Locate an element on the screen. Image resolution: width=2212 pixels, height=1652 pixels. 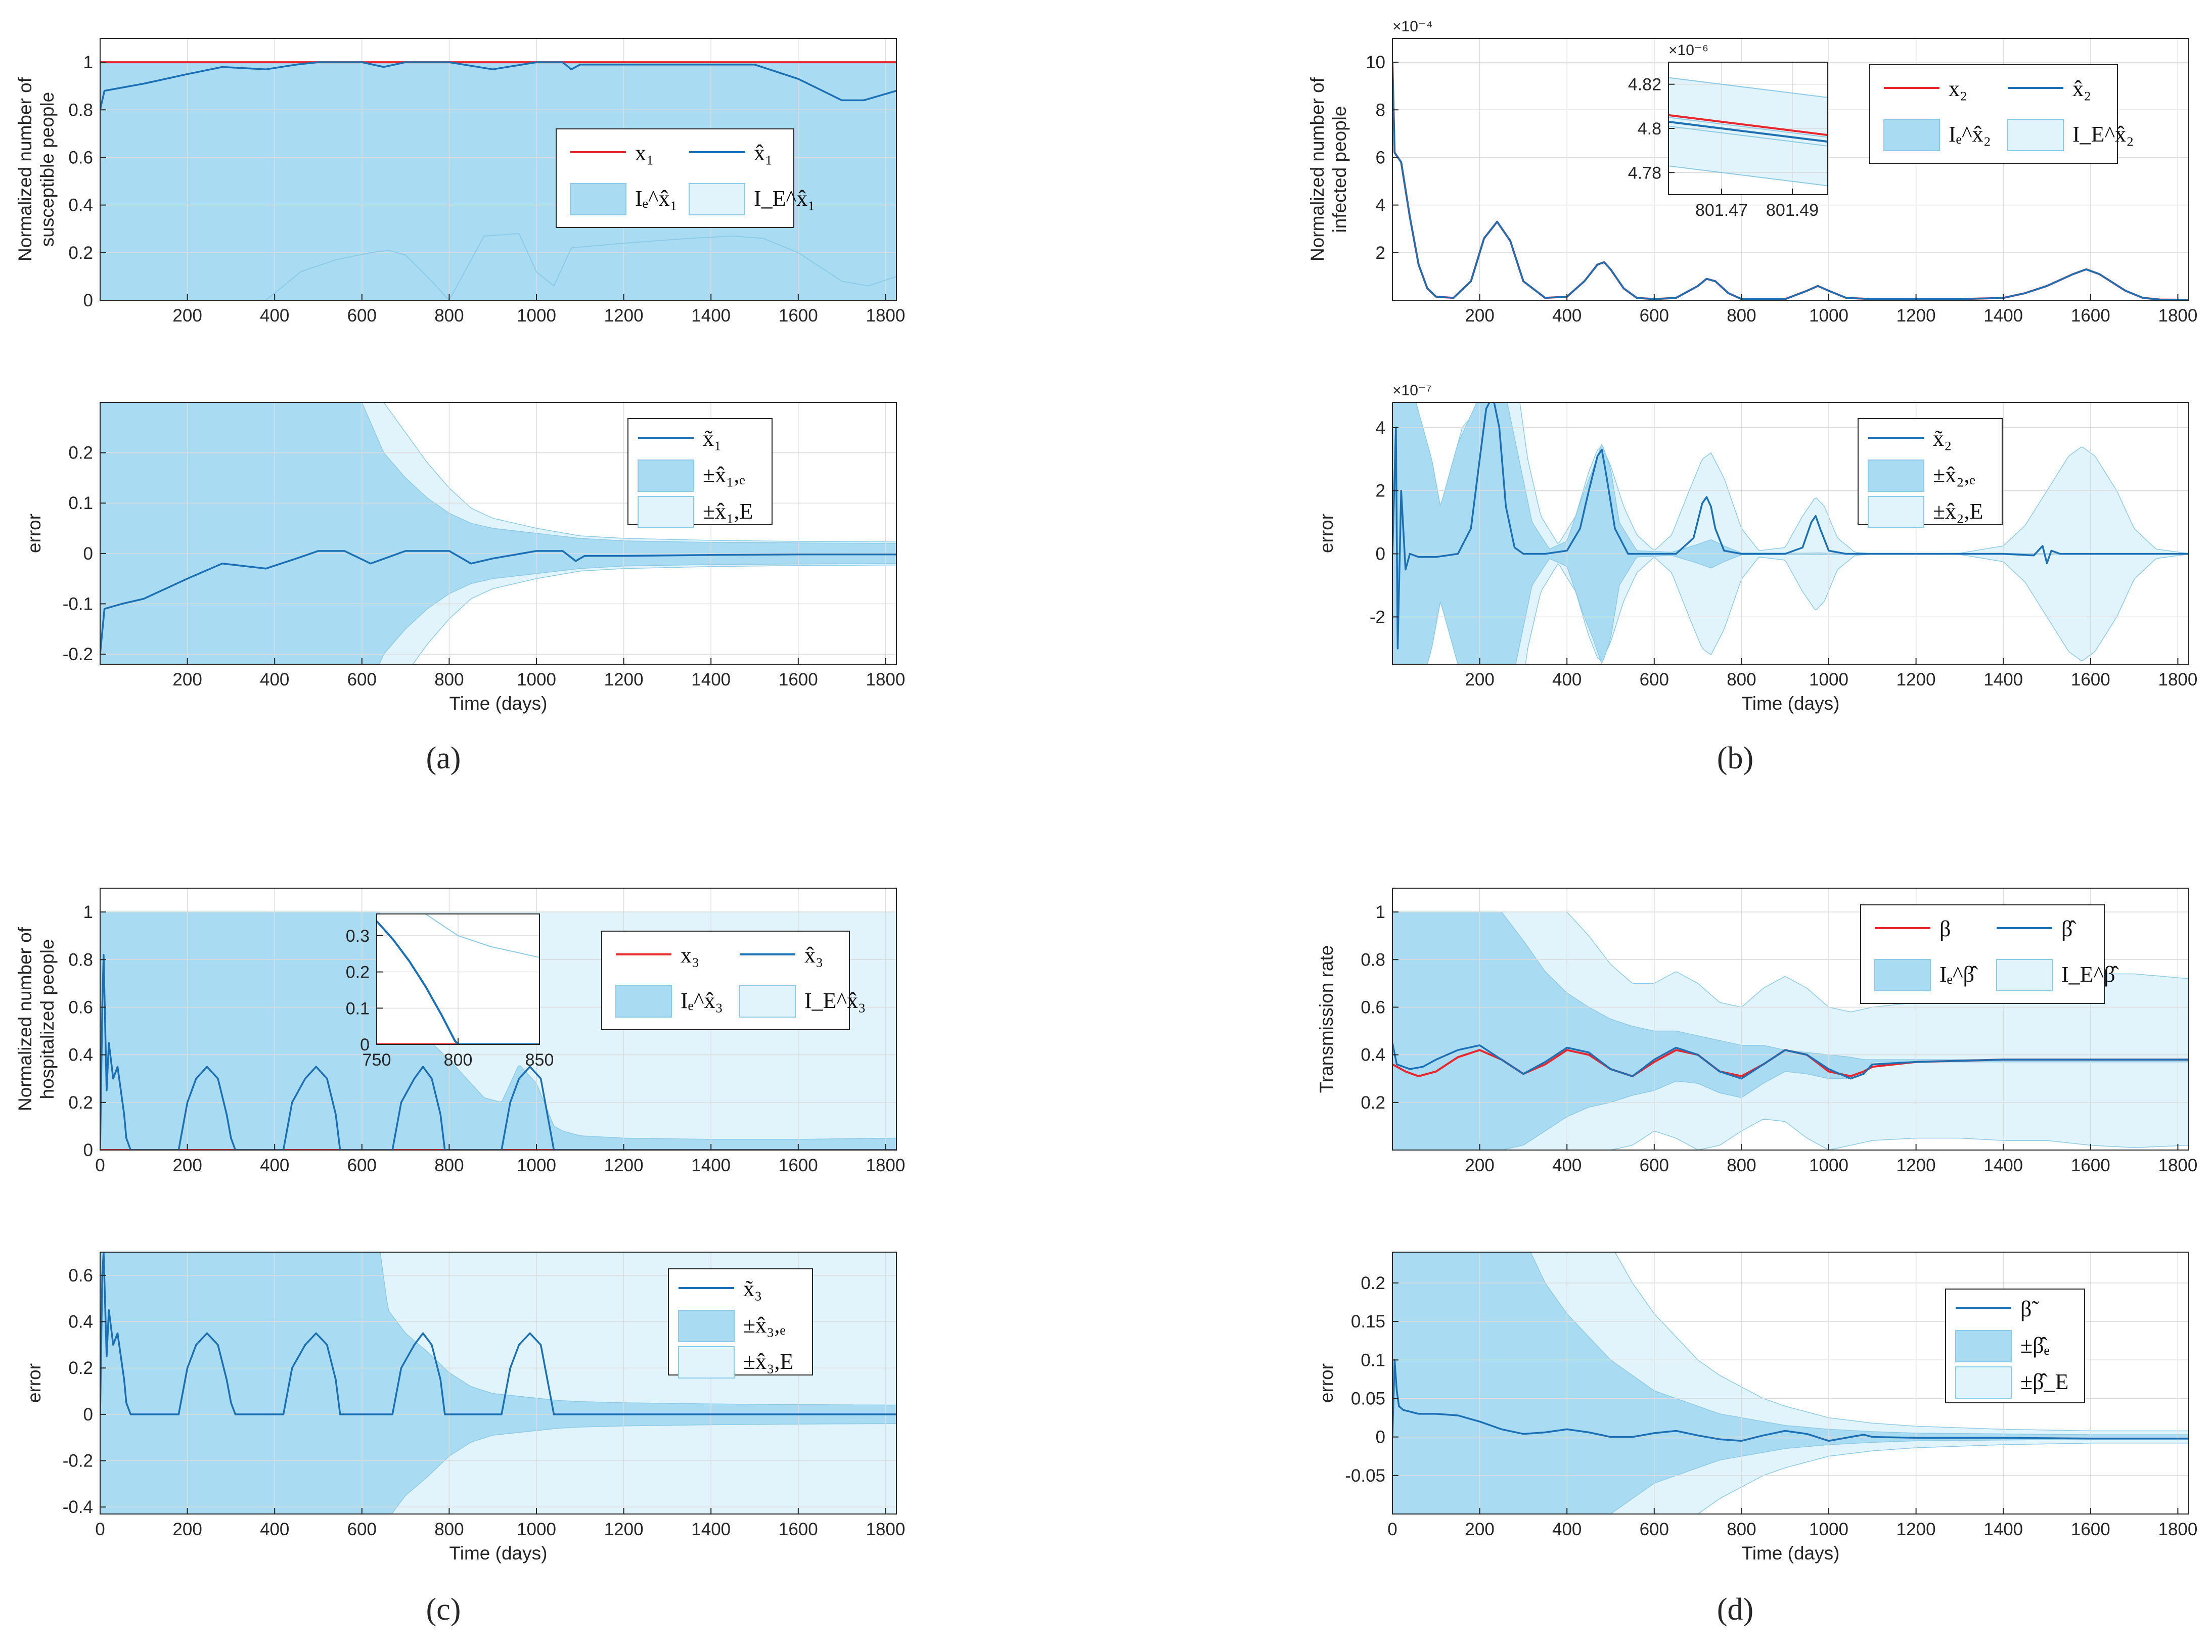
legend-b_bot: x̃₂ ±x̂₂,ₑ ±x̂₂,E is located at coordinates (1931, 473).